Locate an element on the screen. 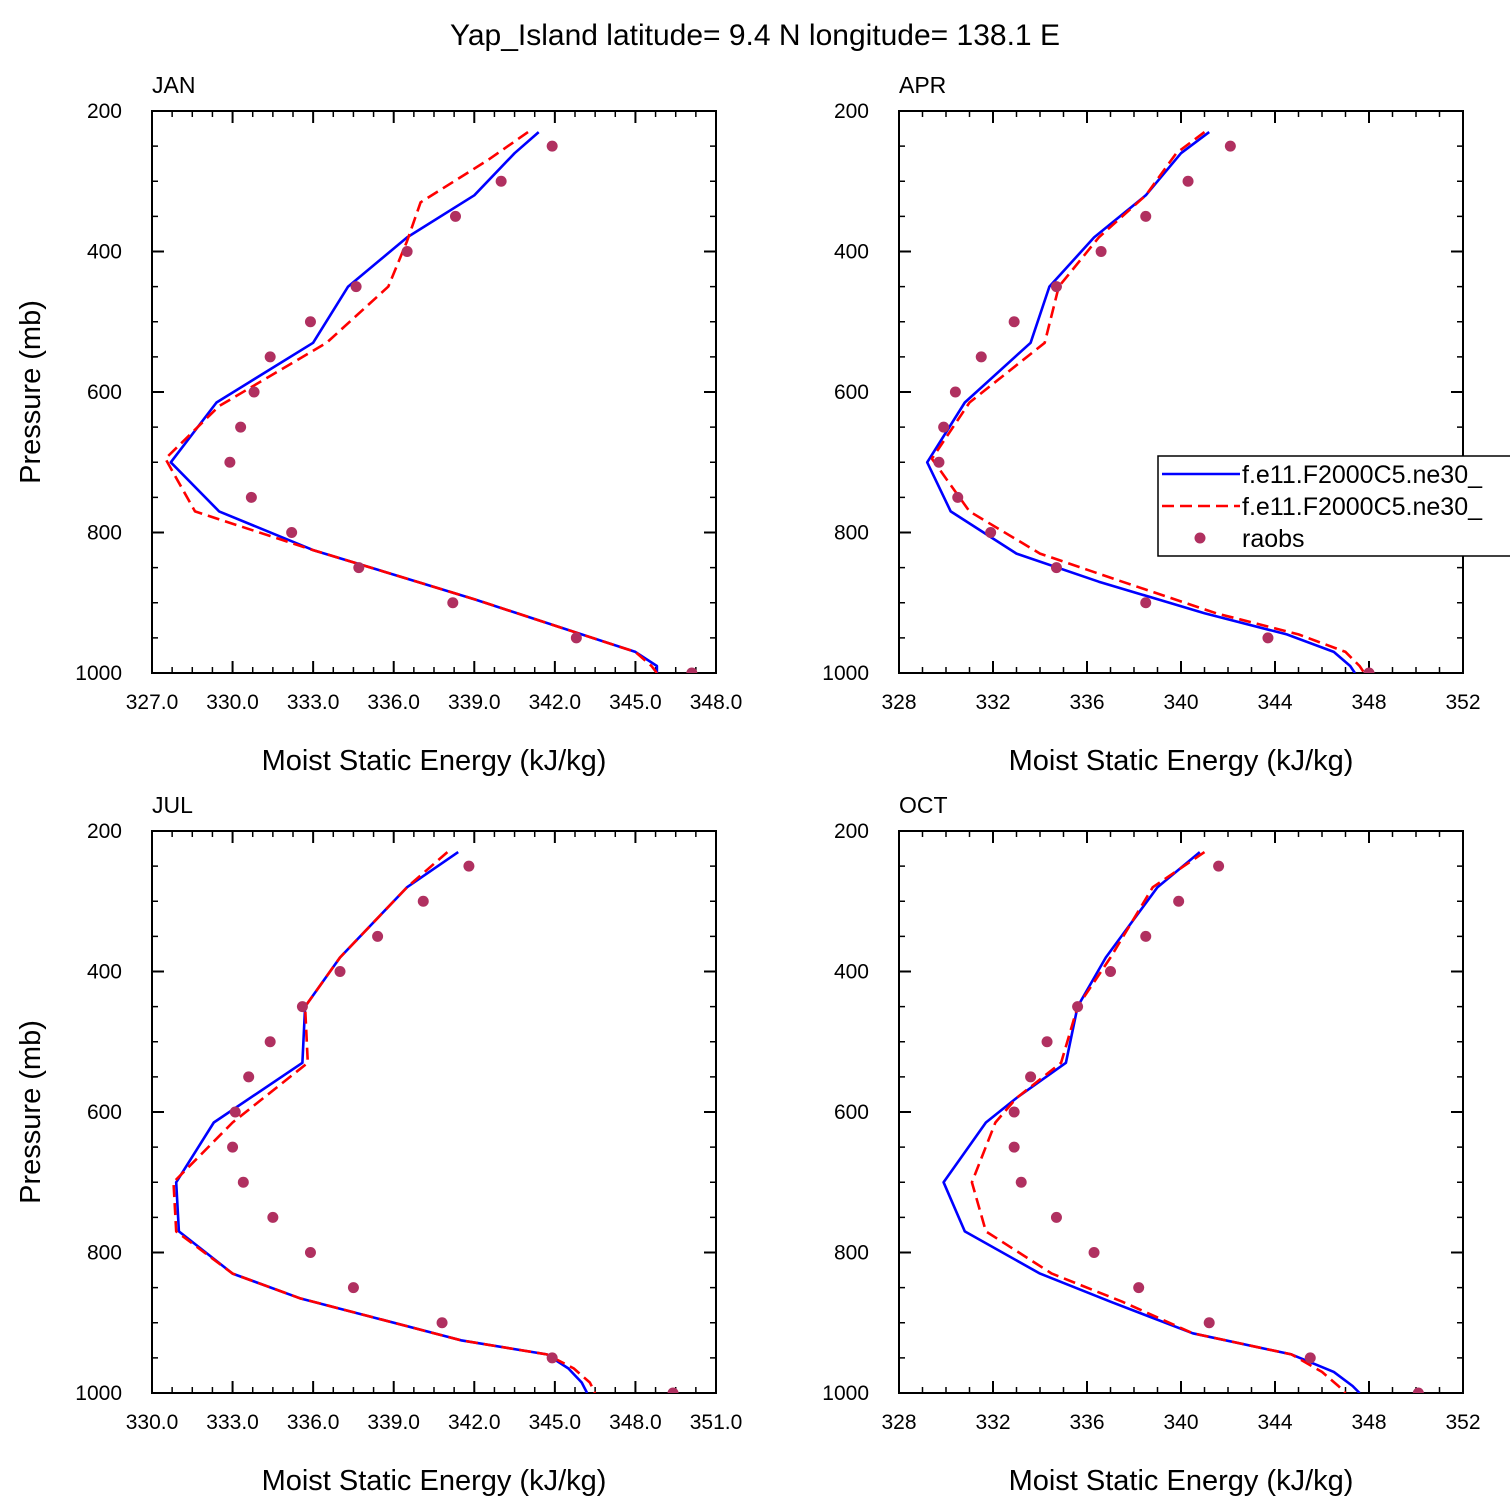 The image size is (1510, 1510). y-tick-label: 400 is located at coordinates (851, 972).